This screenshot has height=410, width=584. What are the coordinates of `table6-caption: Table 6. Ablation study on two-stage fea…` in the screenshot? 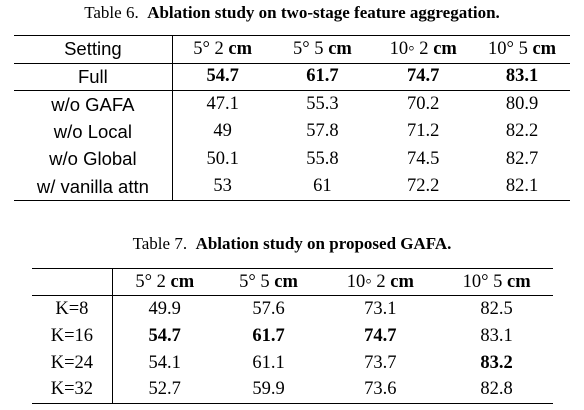 It's located at (292, 13).